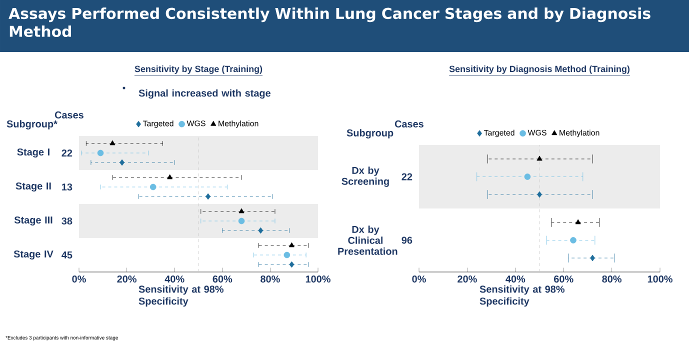 The height and width of the screenshot is (346, 689). Describe the element at coordinates (368, 240) in the screenshot. I see `y-tick-label: Dx by Clinical Presentation` at that location.